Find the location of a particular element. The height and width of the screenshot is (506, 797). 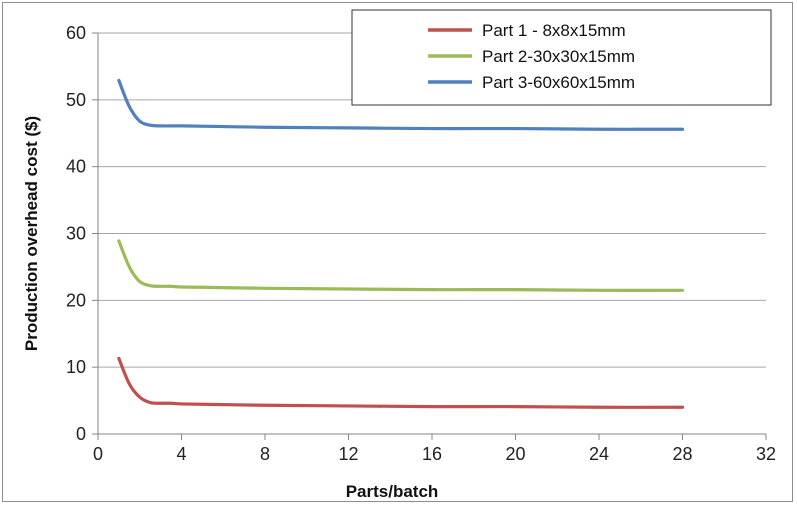

x-tick-label: 8 is located at coordinates (265, 454).